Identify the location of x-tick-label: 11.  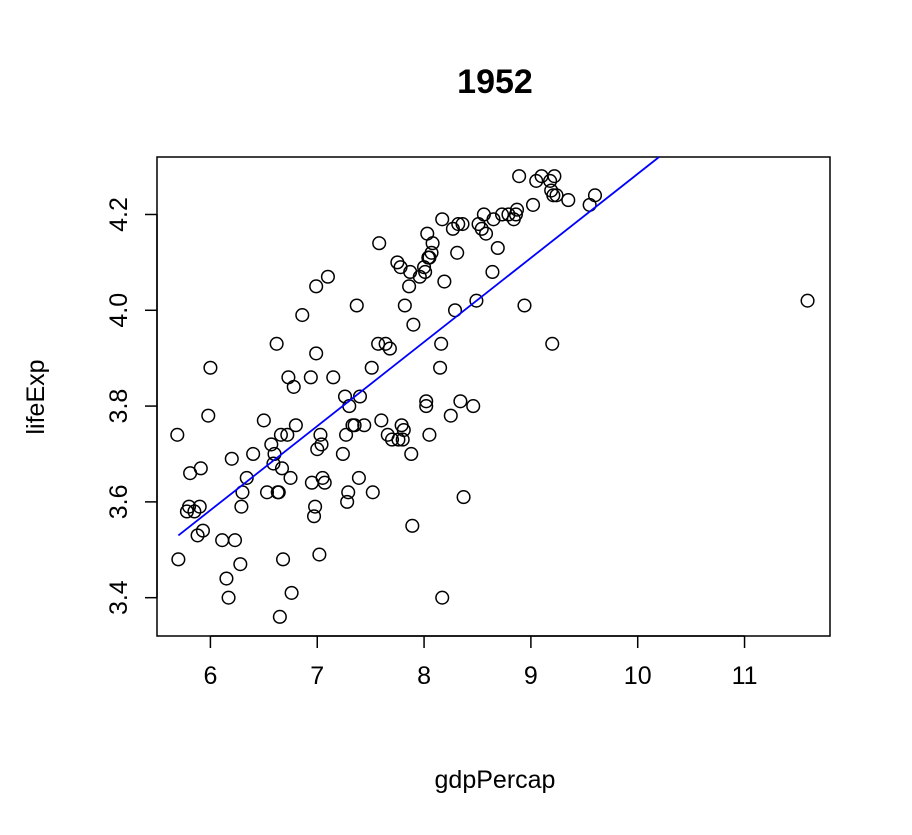
(745, 676).